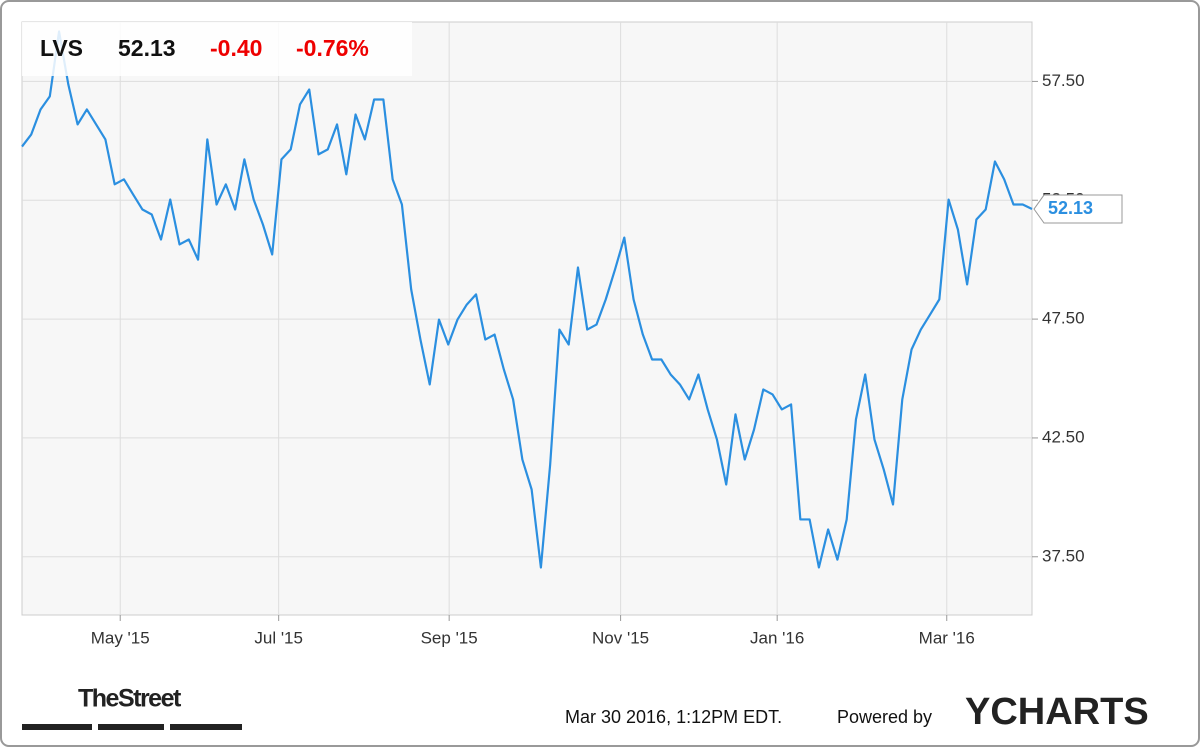 The image size is (1200, 747). Describe the element at coordinates (130, 699) in the screenshot. I see `source-logo: TheStreet` at that location.